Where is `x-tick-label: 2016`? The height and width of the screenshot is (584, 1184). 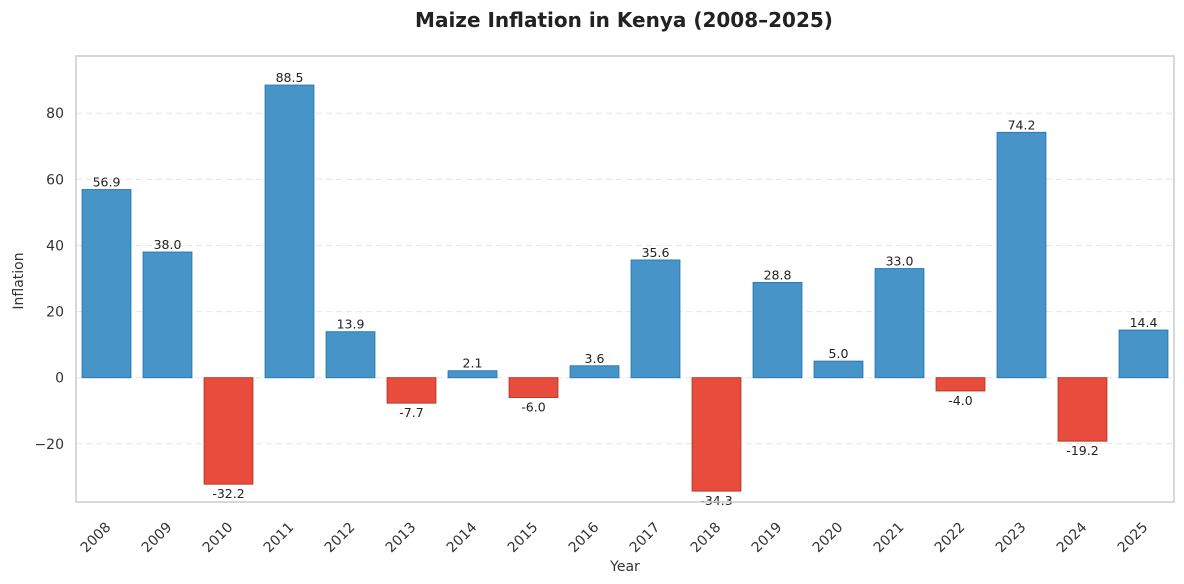 x-tick-label: 2016 is located at coordinates (584, 537).